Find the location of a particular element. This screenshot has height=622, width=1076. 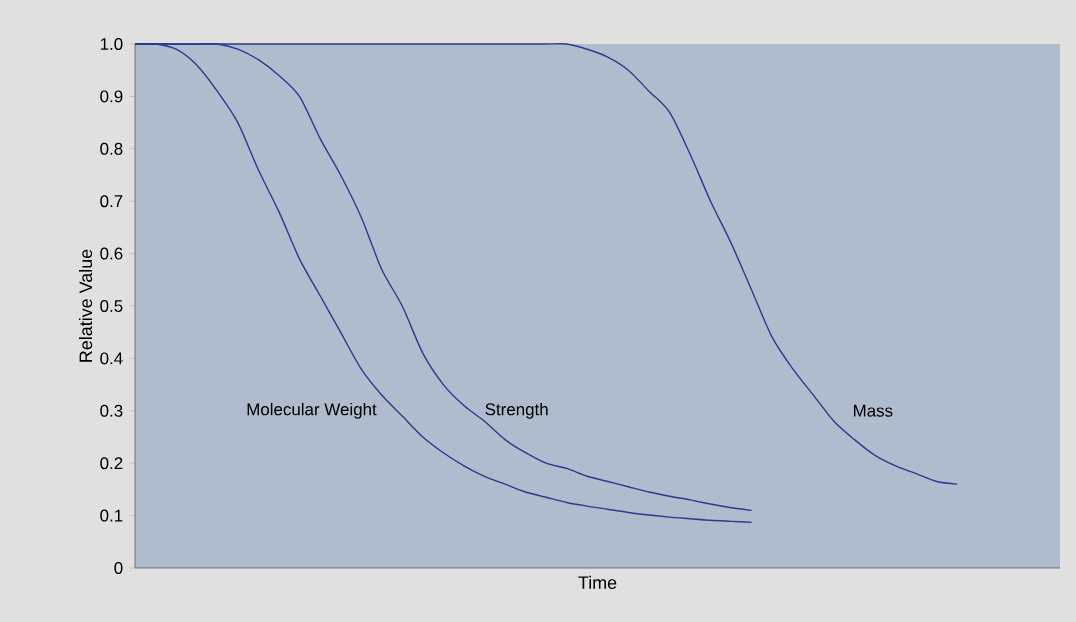

y-axis-title: Relative Value is located at coordinates (85, 305).